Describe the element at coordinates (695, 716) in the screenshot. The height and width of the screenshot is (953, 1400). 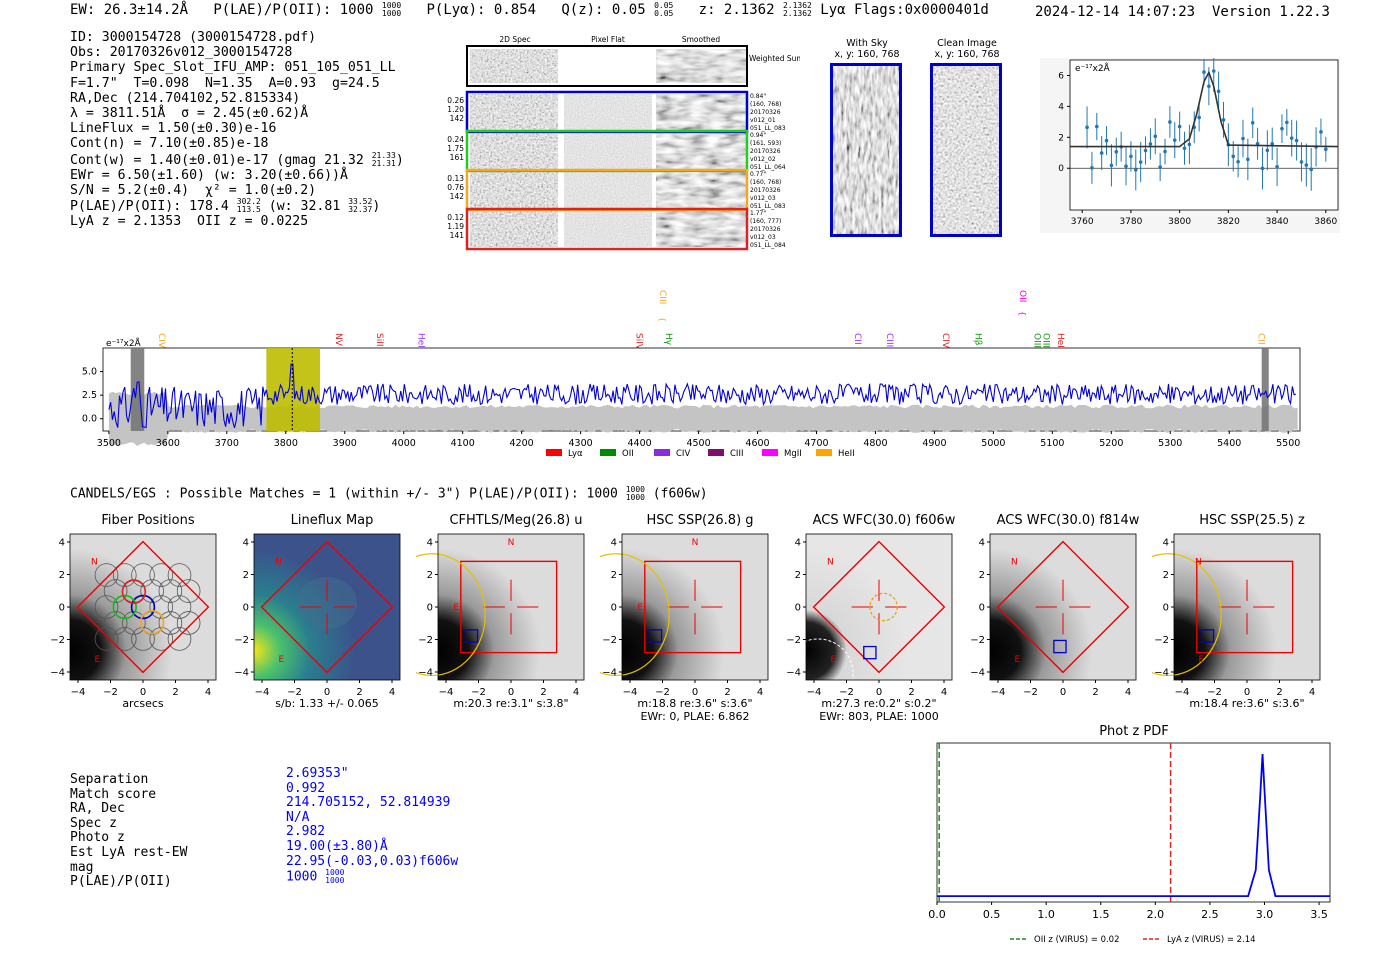
I see `cutout-caption-2: EWr: 0, PLAE: 6.862` at that location.